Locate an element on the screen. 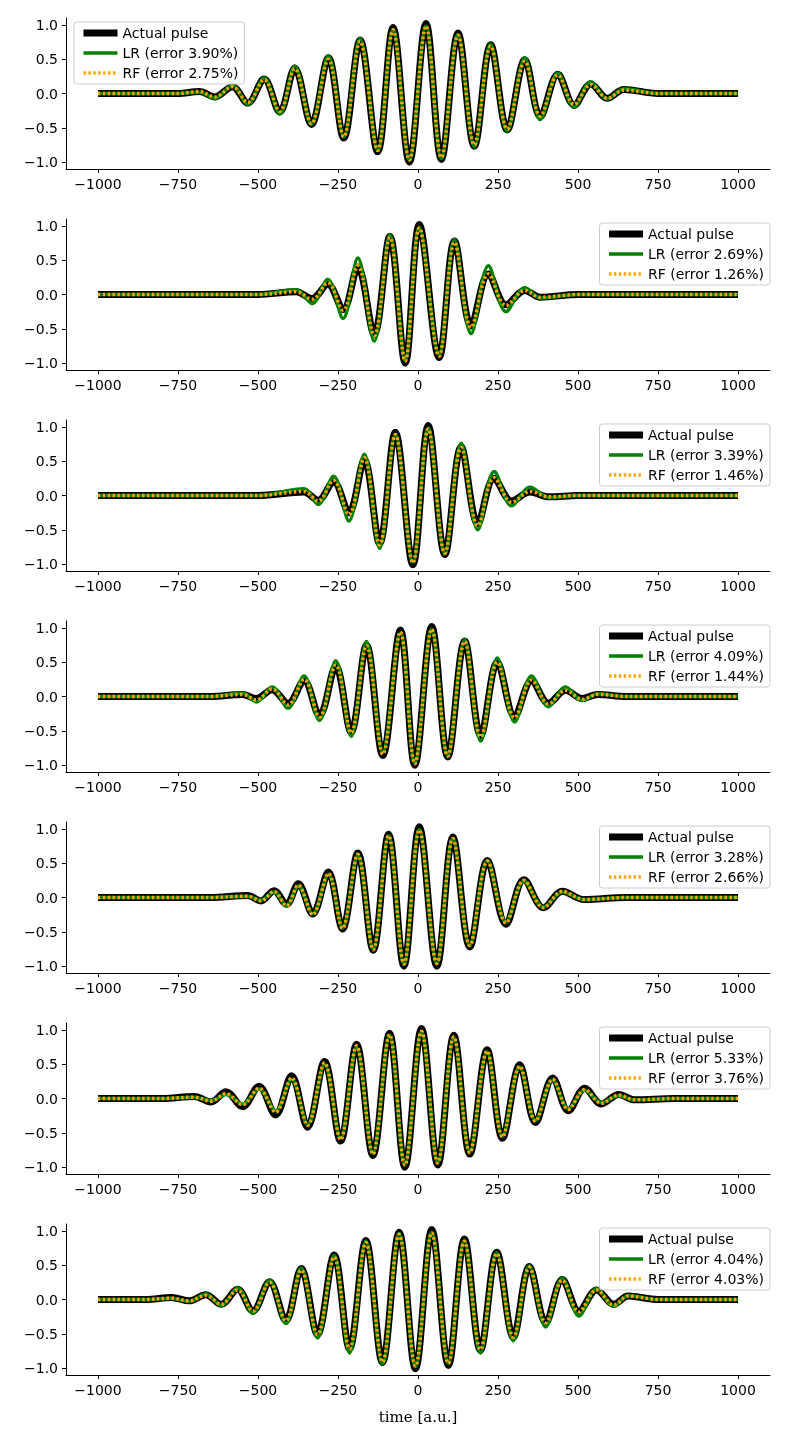 Image resolution: width=789 pixels, height=1443 pixels. legend-label: LR (error 4.09%) is located at coordinates (706, 656).